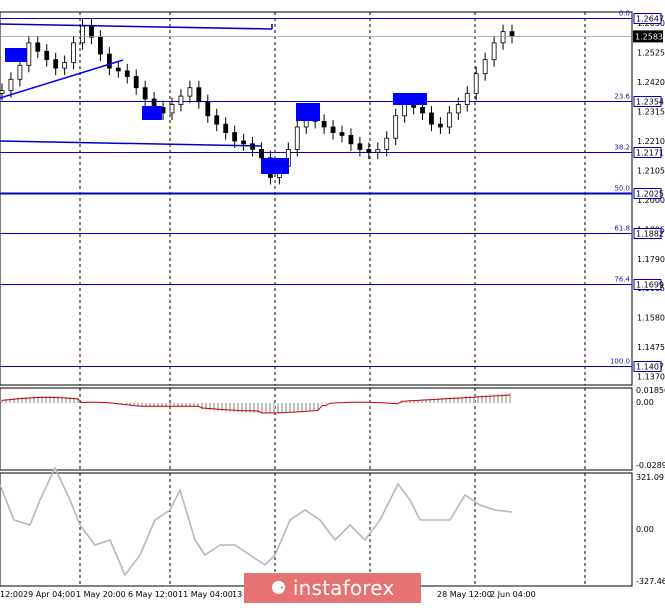  What do you see at coordinates (651, 53) in the screenshot?
I see `price-tick-label: 1.2525` at bounding box center [651, 53].